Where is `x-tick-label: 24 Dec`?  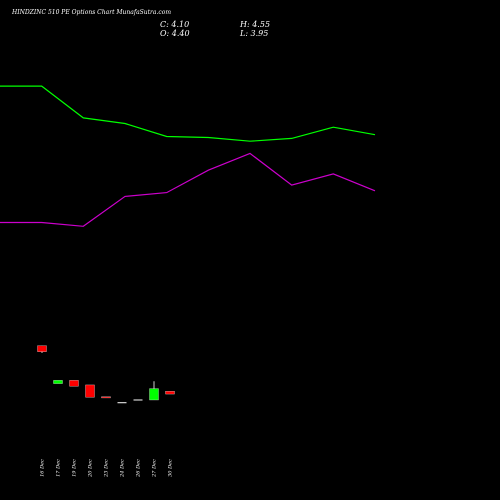
x-tick-label: 24 Dec is located at coordinates (123, 468).